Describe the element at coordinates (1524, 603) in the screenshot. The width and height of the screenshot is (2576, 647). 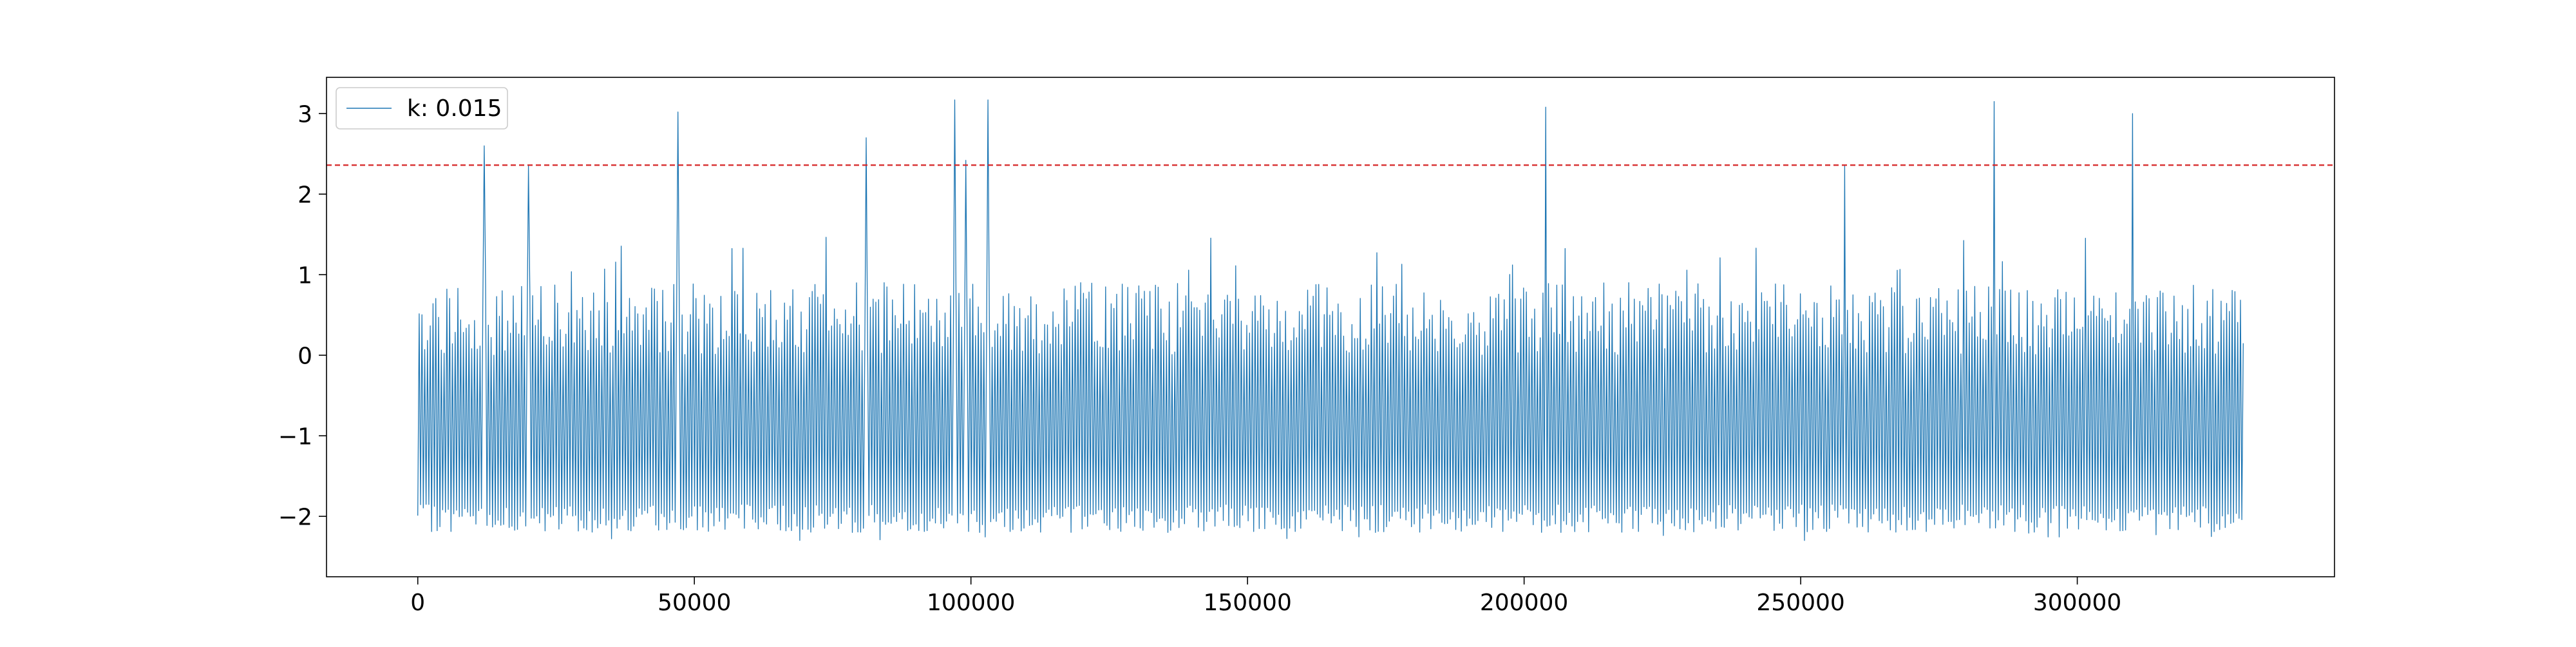
I see `x-tick-label: 200000` at that location.